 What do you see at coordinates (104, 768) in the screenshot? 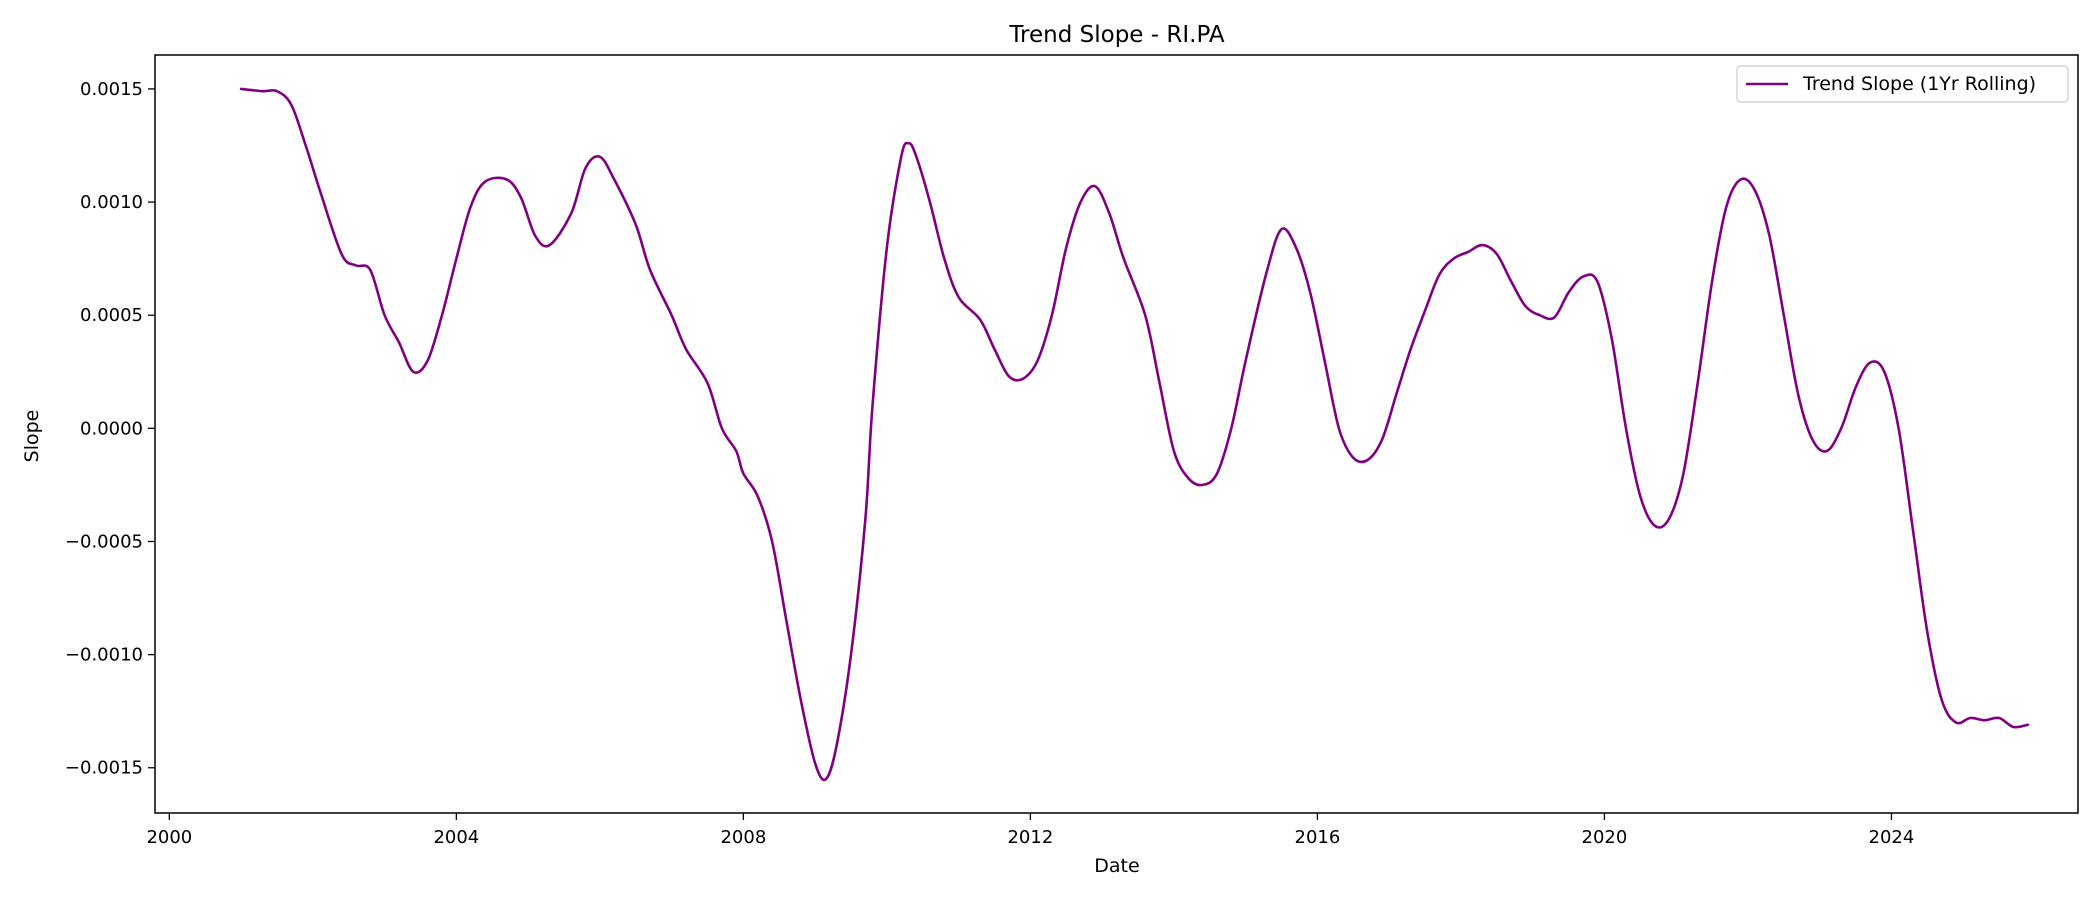
I see `y-tick-label: −0.0015` at bounding box center [104, 768].